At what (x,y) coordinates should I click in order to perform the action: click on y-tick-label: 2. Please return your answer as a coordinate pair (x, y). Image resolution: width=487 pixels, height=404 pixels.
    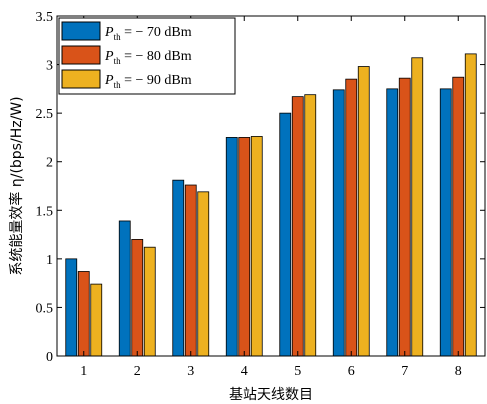
    Looking at the image, I should click on (49, 163).